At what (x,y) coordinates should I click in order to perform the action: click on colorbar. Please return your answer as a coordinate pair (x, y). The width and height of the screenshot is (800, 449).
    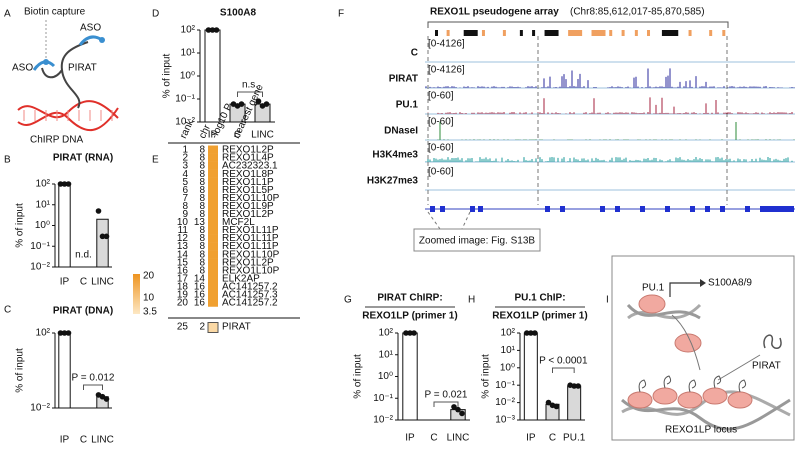
    Looking at the image, I should click on (136, 294).